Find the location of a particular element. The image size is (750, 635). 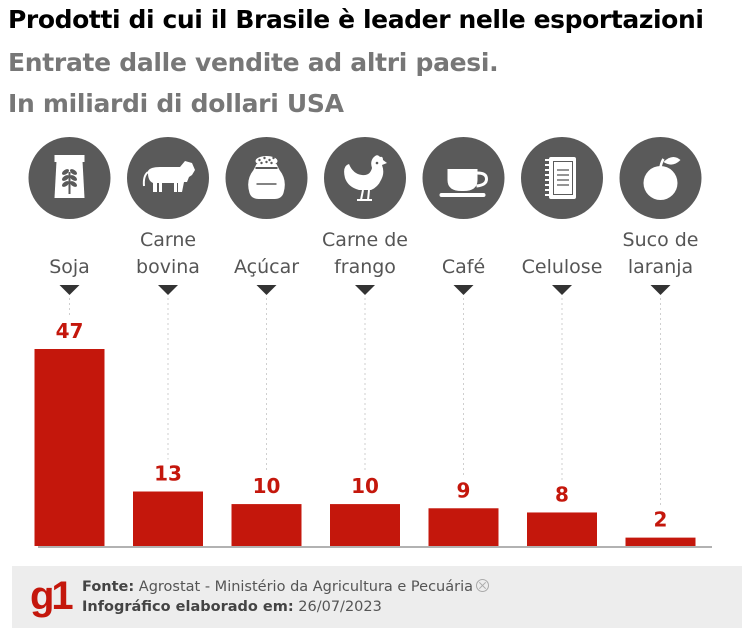

bar-celulose is located at coordinates (562, 529).